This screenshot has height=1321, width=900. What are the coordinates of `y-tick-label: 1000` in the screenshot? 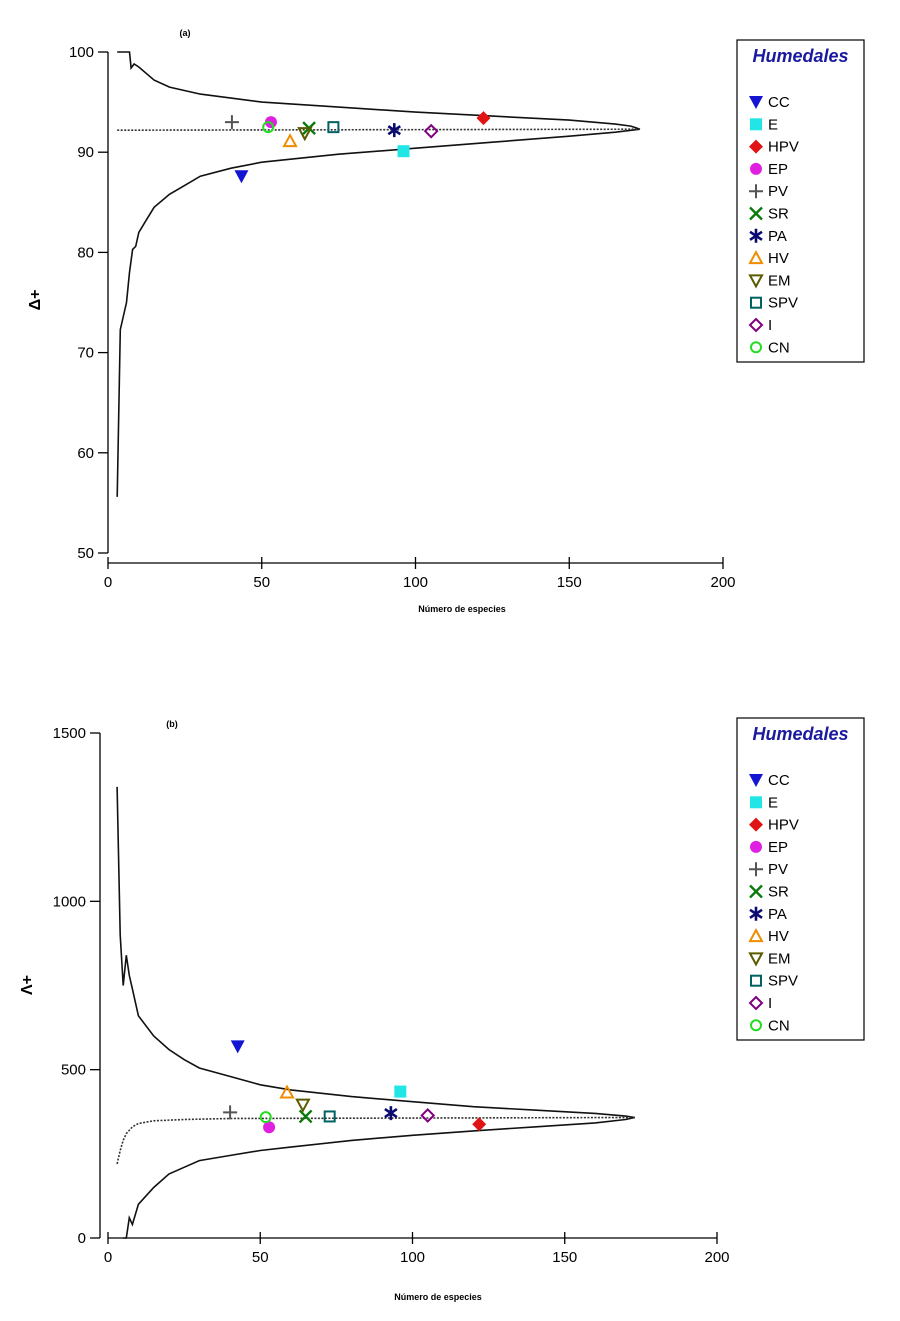 It's located at (69, 901).